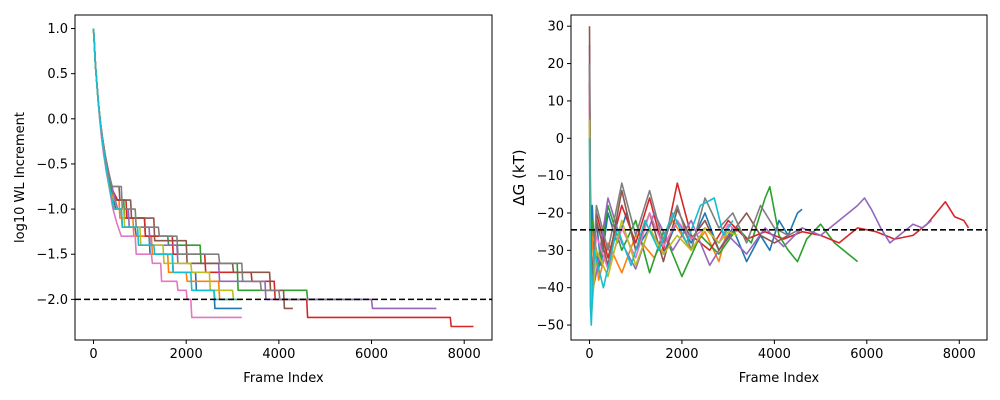 This screenshot has width=1000, height=400. Describe the element at coordinates (464, 354) in the screenshot. I see `left-x-tick-label: 8000` at that location.